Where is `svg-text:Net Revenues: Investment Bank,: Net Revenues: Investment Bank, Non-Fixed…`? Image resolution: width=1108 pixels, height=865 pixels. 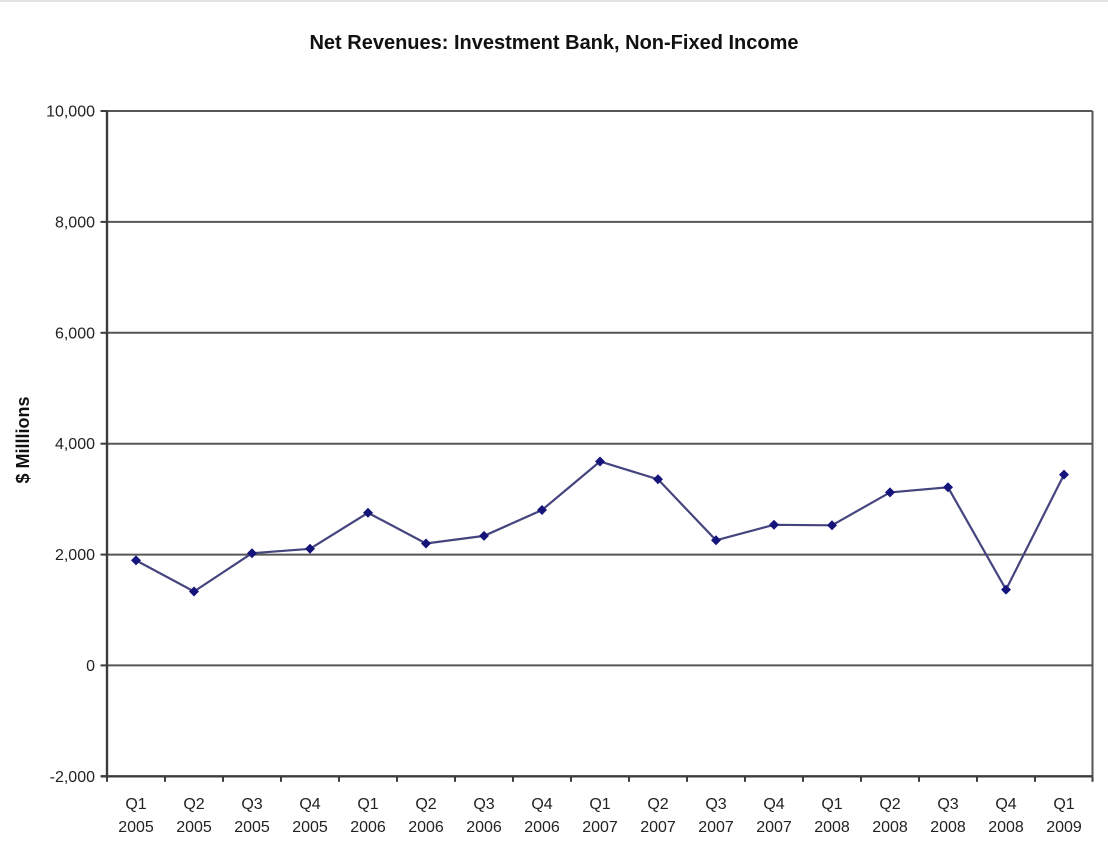
svg-text:Net Revenues: Investment Bank,: Net Revenues: Investment Bank, Non-Fixed… is located at coordinates (553, 43).